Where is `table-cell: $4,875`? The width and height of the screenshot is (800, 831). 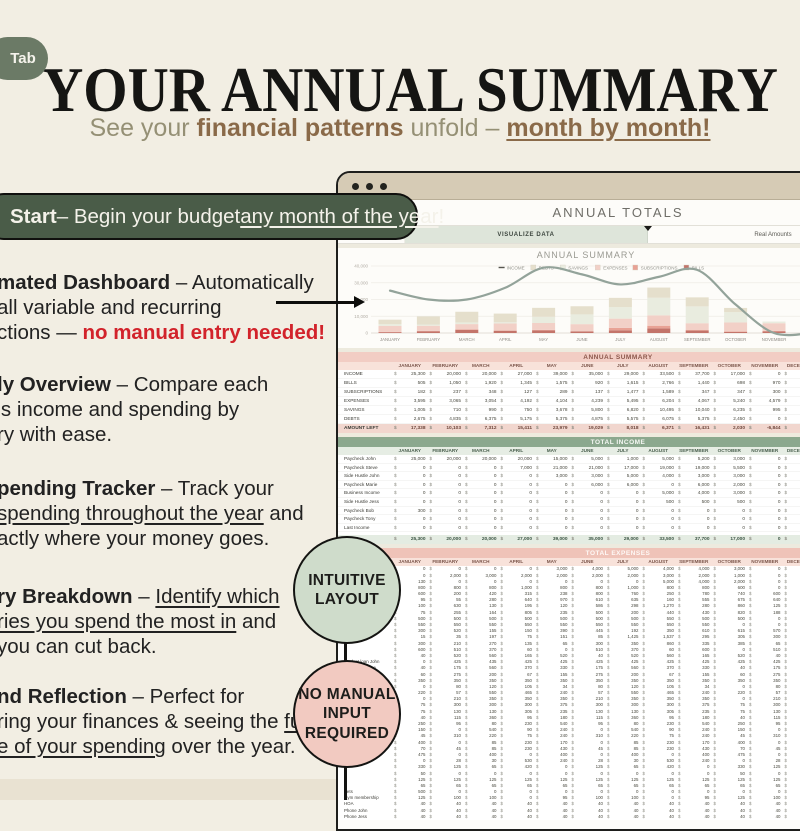 table-cell: $4,875 is located at coordinates (588, 419).